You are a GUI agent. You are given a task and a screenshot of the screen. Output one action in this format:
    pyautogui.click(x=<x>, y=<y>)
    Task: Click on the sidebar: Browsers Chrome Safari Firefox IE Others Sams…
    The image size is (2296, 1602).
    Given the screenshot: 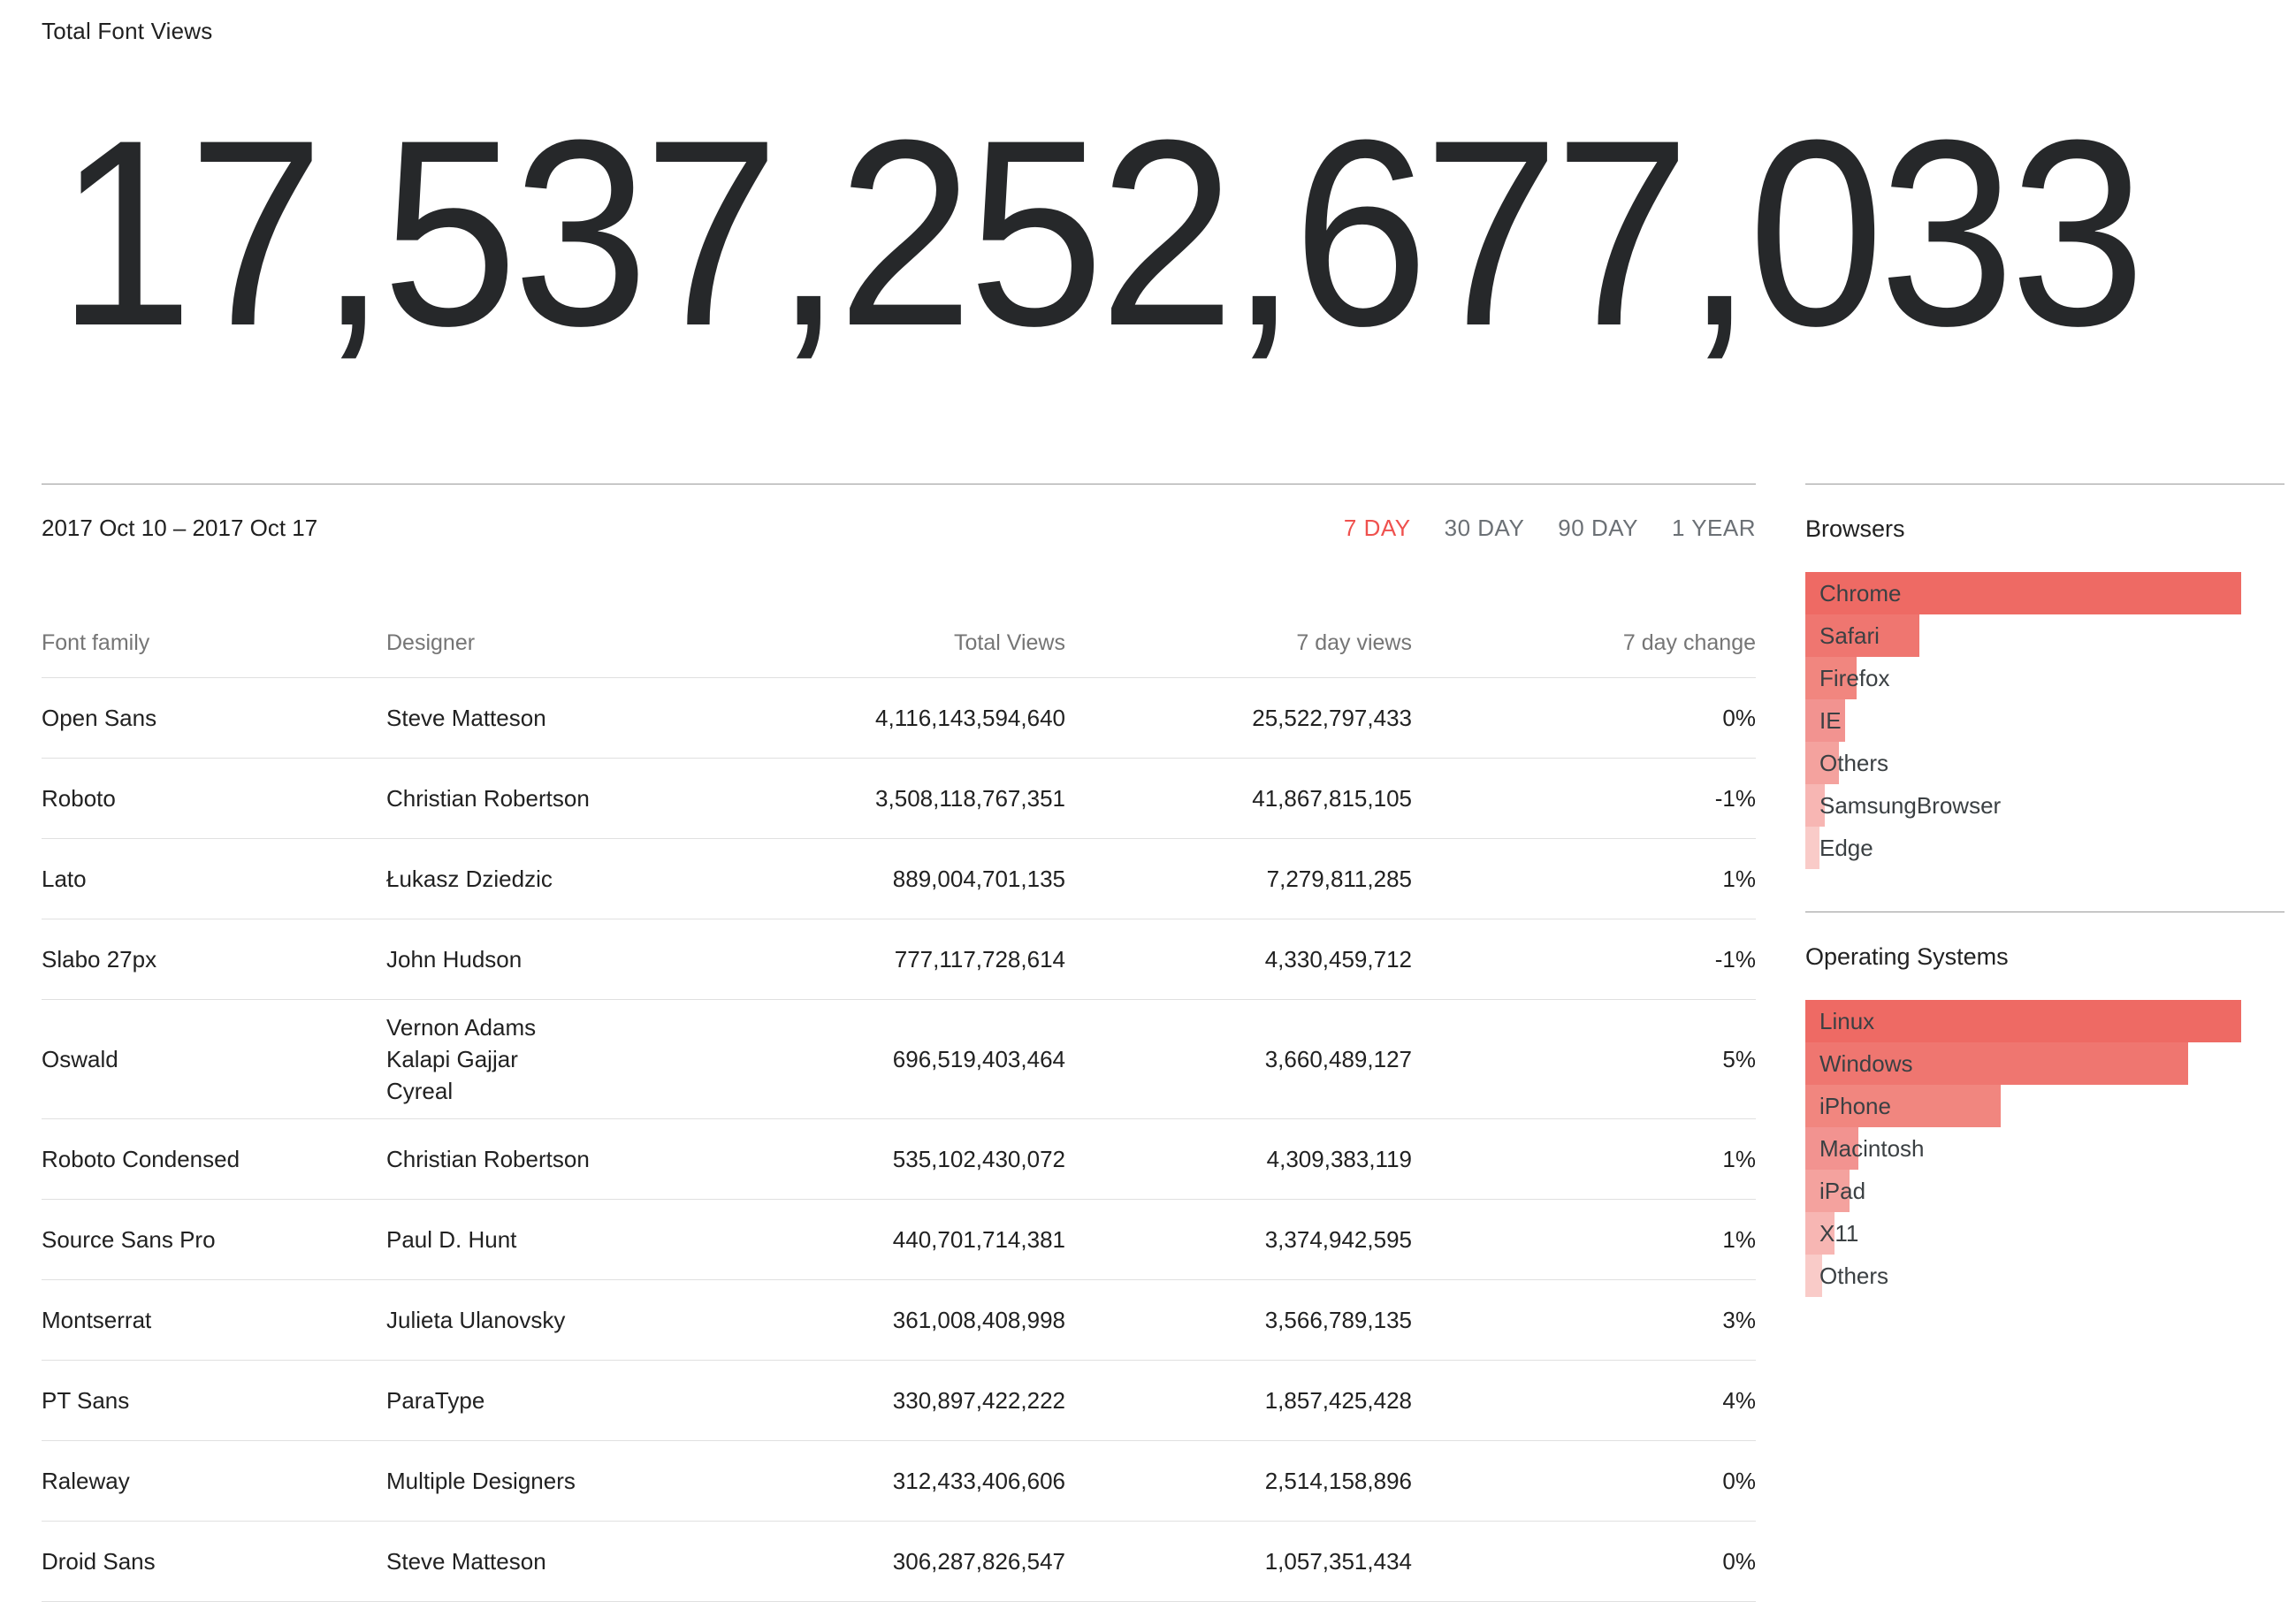 What is the action you would take?
    pyautogui.click(x=2045, y=1043)
    